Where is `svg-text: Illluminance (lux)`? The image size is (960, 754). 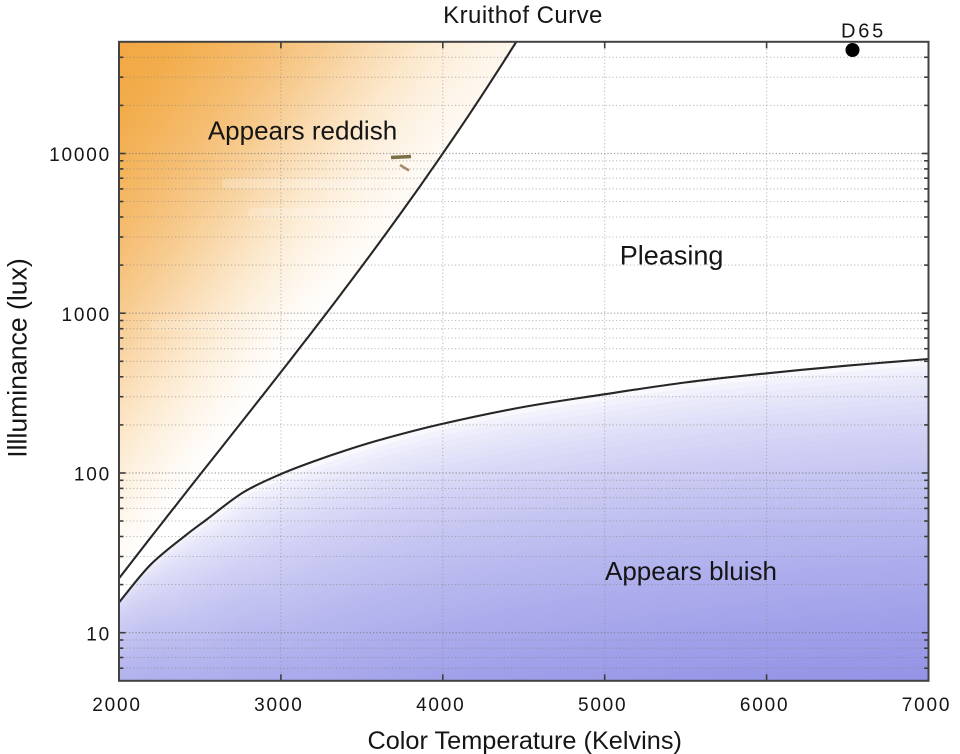 svg-text: Illluminance (lux) is located at coordinates (18, 358).